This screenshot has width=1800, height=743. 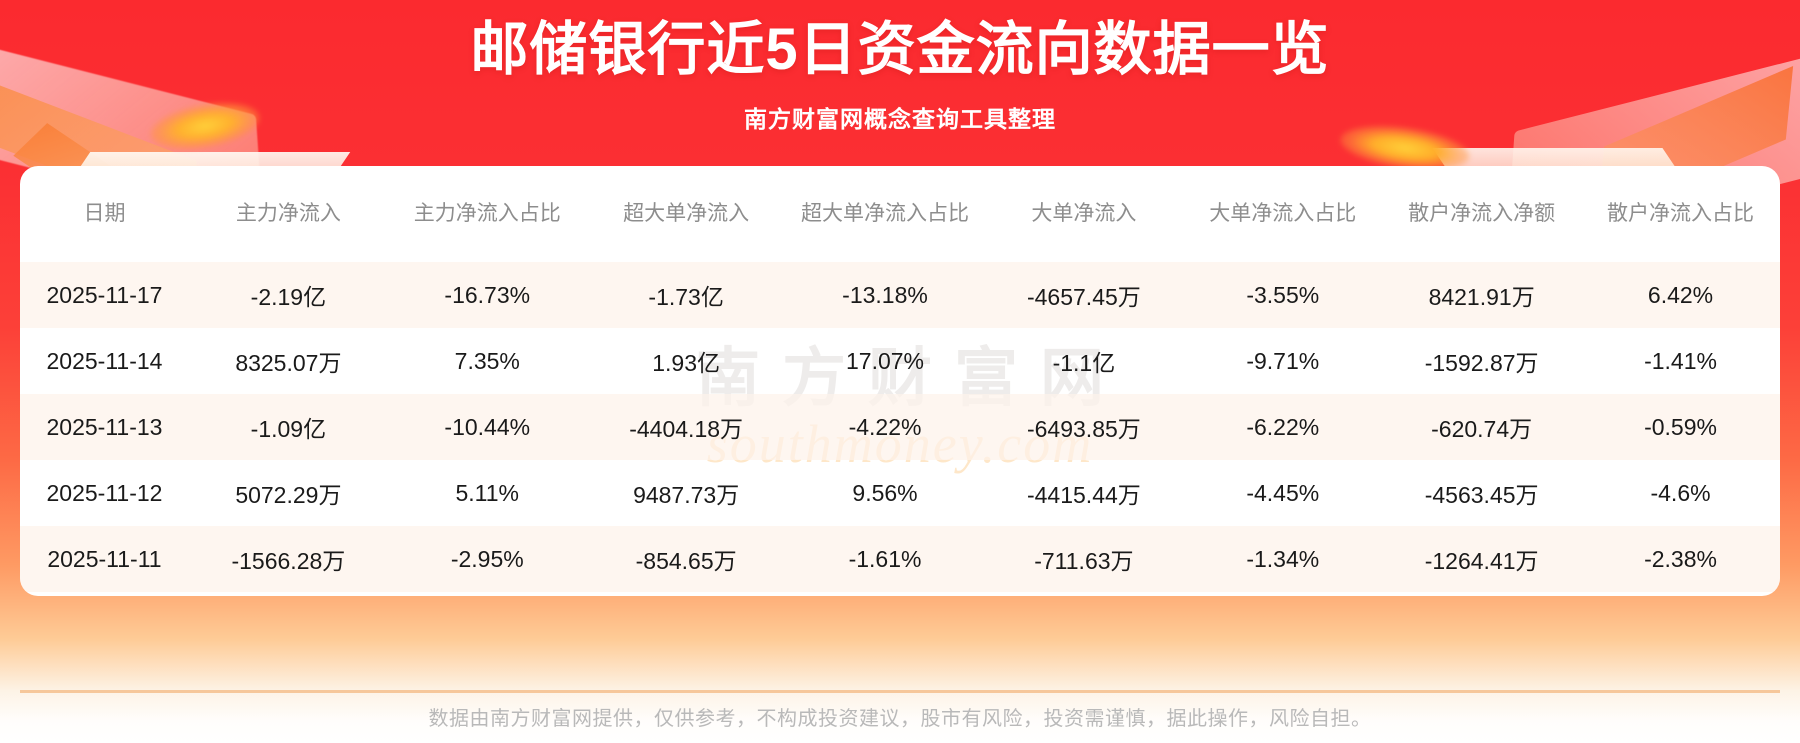 What do you see at coordinates (900, 49) in the screenshot?
I see `page-title: 邮储银行近5日资金流向数据一览` at bounding box center [900, 49].